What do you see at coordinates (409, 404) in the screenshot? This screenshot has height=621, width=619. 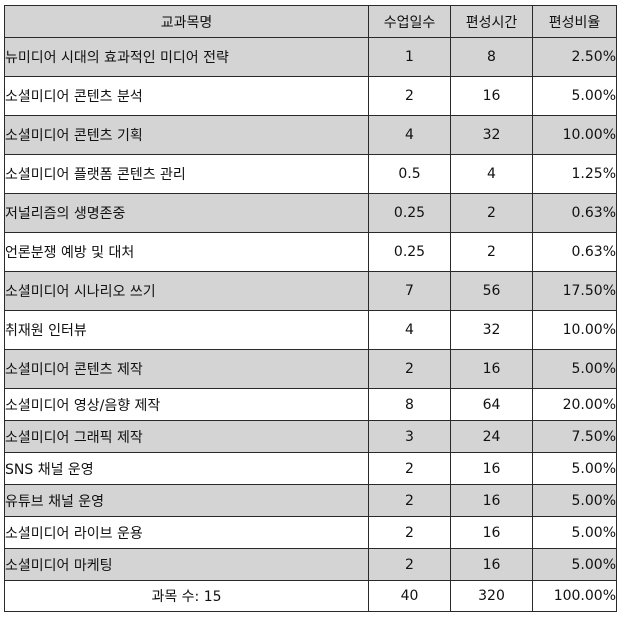 I see `cell-days: 8` at bounding box center [409, 404].